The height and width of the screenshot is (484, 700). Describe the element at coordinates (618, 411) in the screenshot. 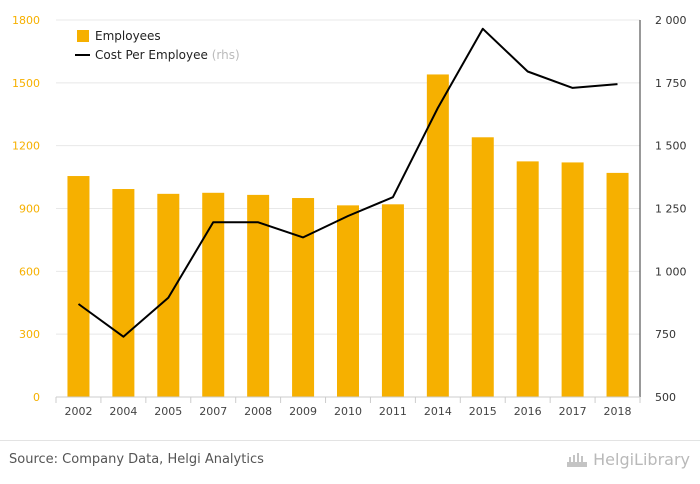

I see `x-tick-label: 2018` at that location.